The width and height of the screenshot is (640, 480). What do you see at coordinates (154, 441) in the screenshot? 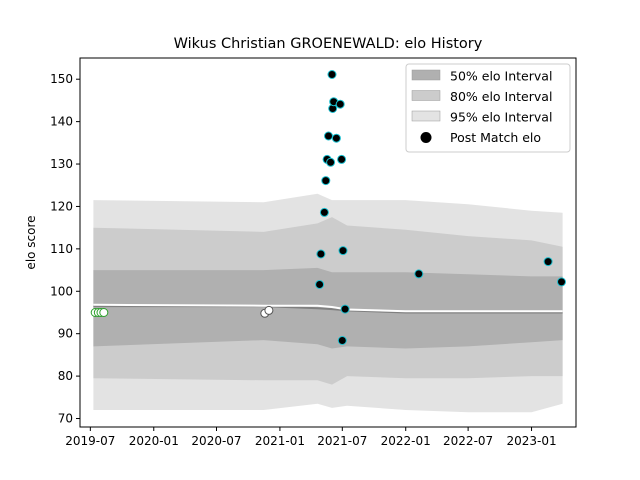
I see `x-tick-label: 2020-01` at bounding box center [154, 441].